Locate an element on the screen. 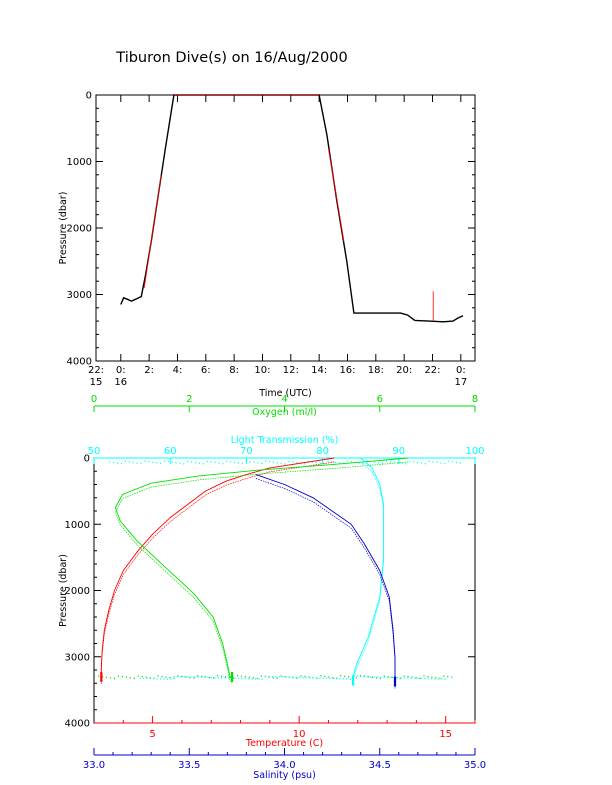 The image size is (612, 785). x-tick-label: 0: is located at coordinates (461, 370).